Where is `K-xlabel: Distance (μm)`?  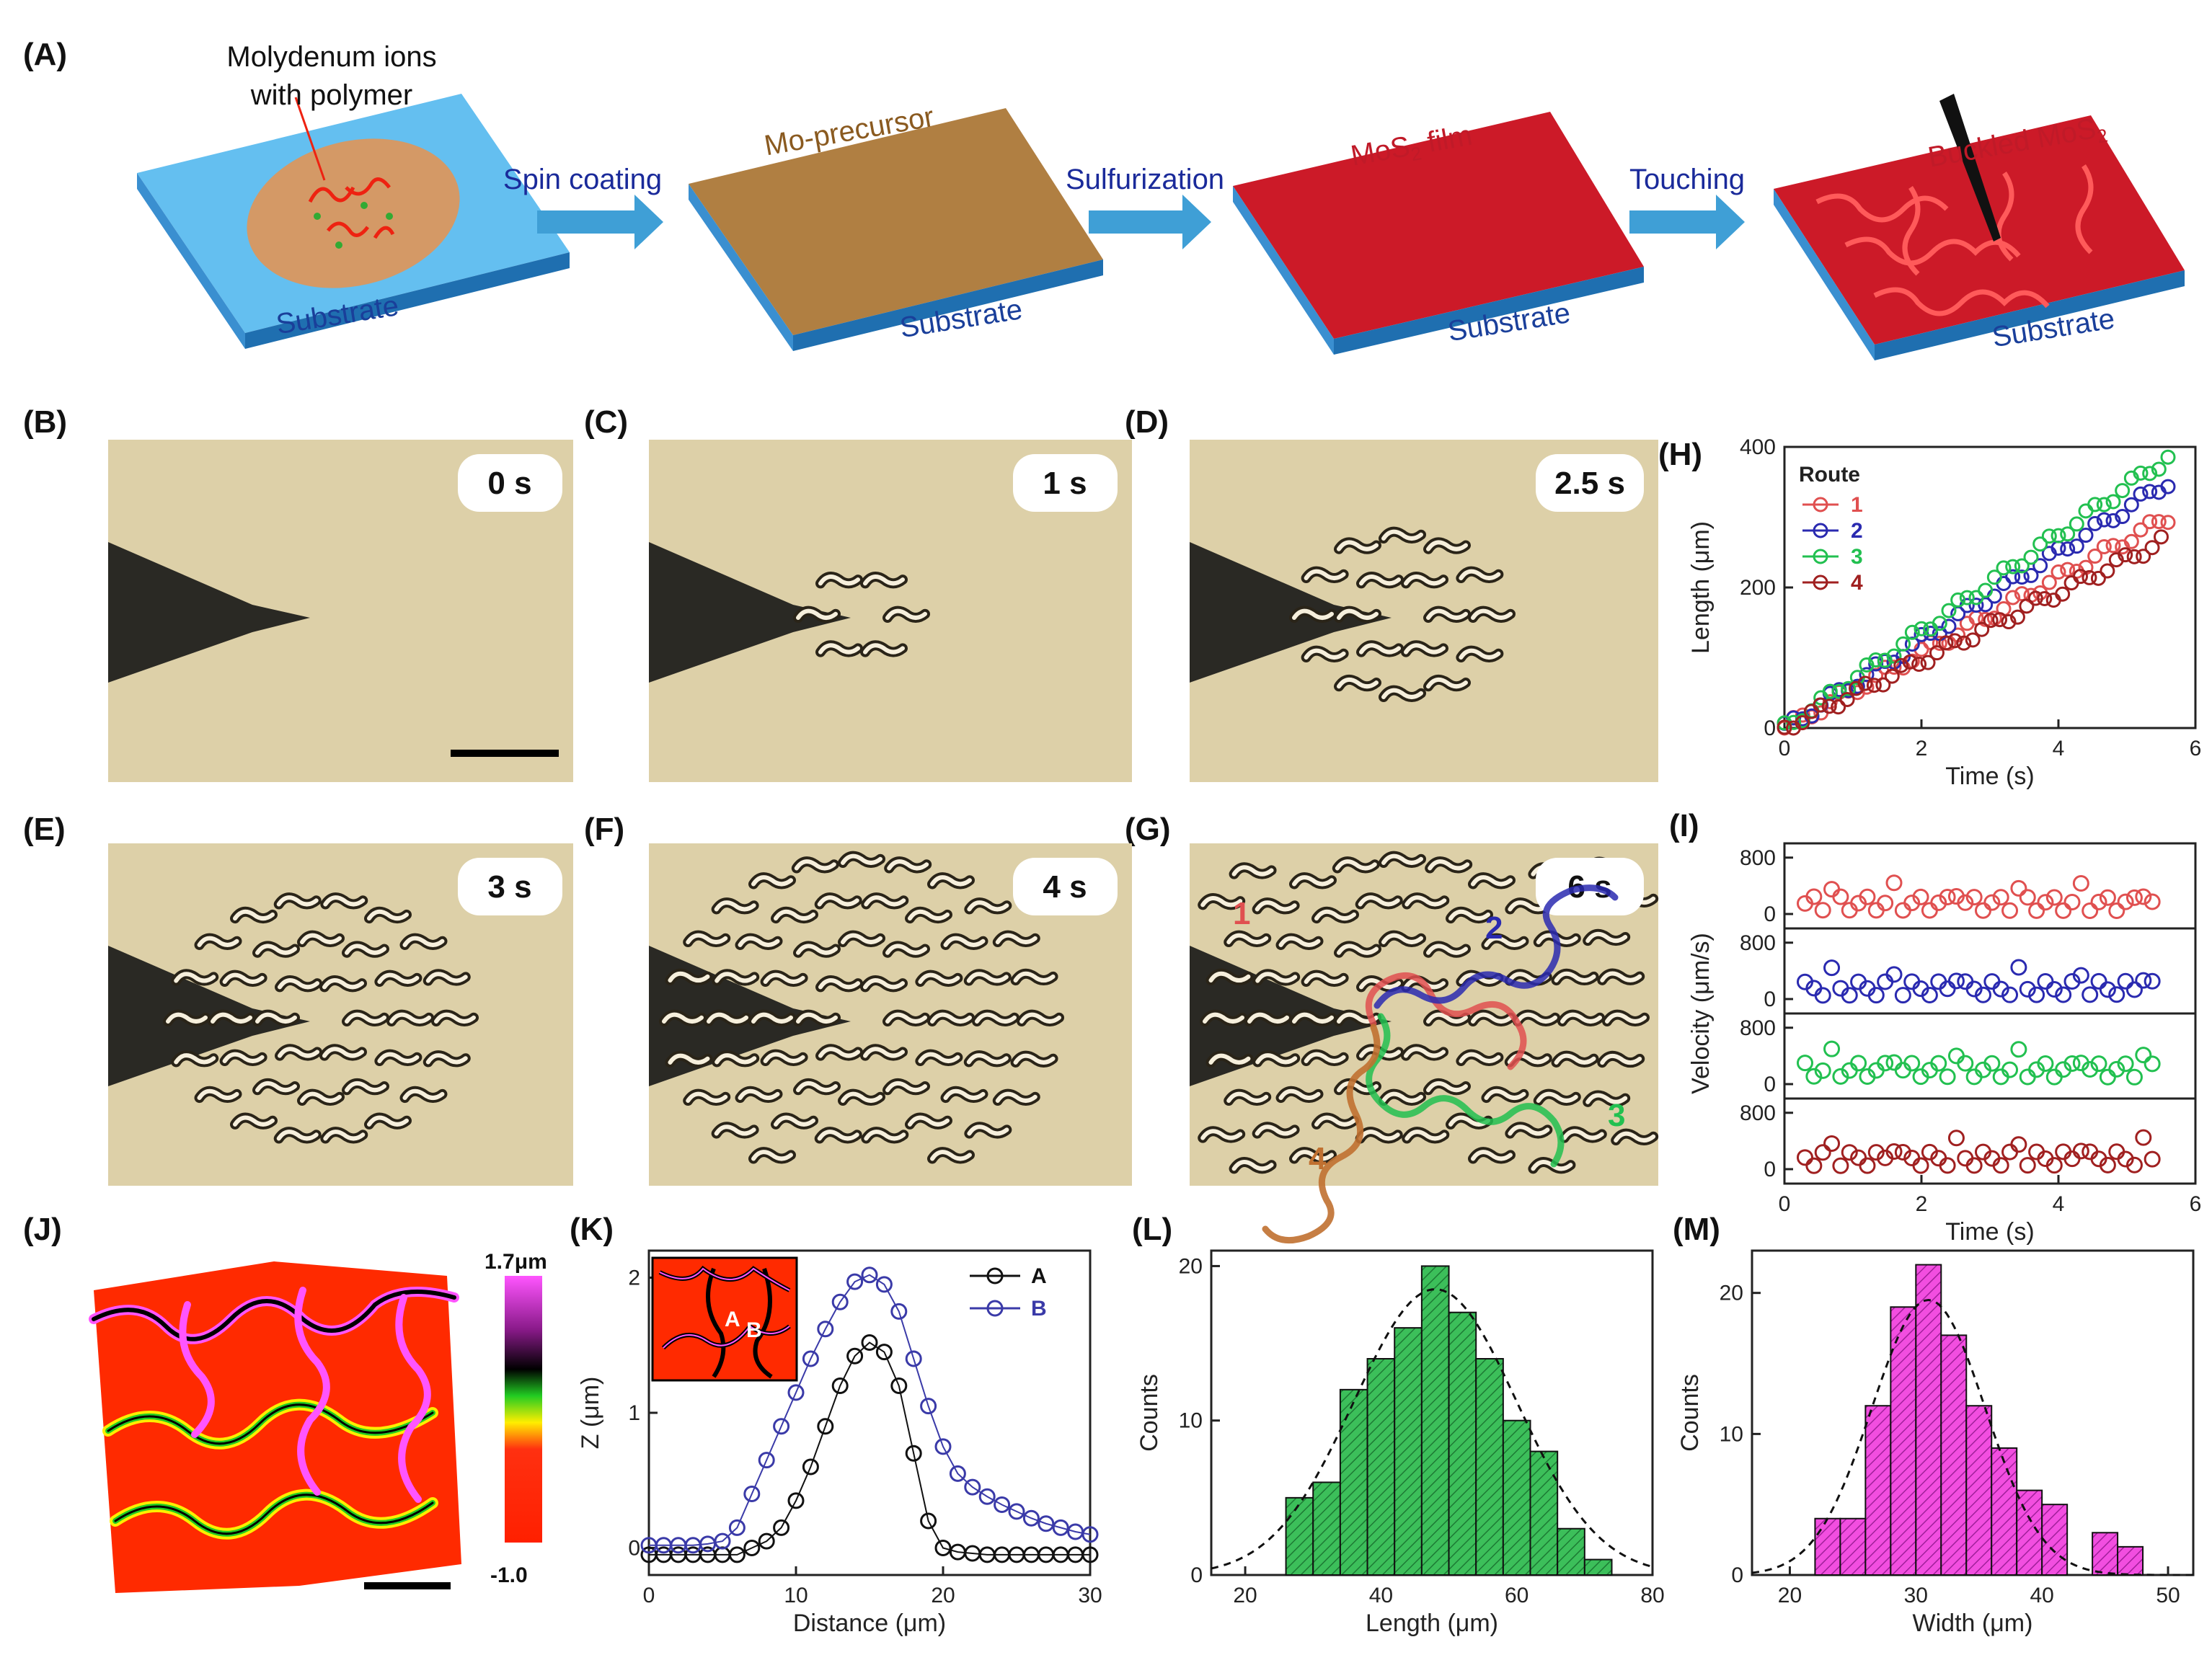 K-xlabel: Distance (μm) is located at coordinates (869, 1623).